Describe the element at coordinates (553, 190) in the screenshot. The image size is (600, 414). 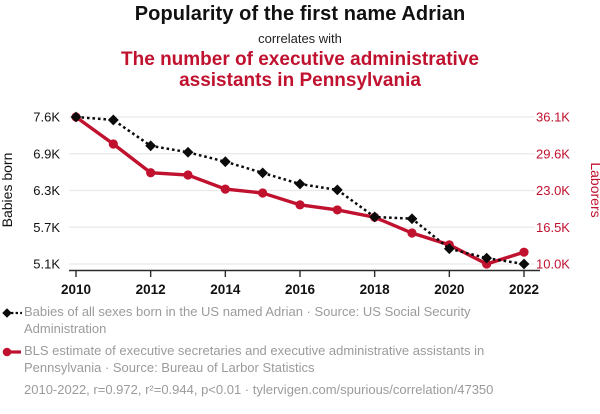
I see `right-tick-label: 23.0K` at that location.